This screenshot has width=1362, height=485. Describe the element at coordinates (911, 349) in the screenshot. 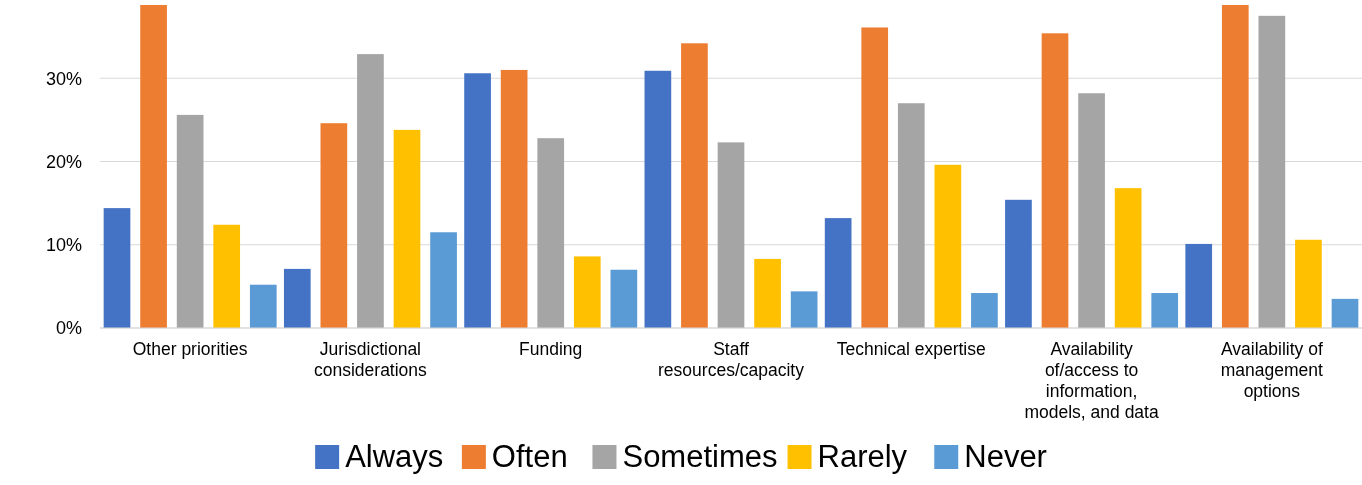

I see `x-tick-label: Technical expertise` at that location.